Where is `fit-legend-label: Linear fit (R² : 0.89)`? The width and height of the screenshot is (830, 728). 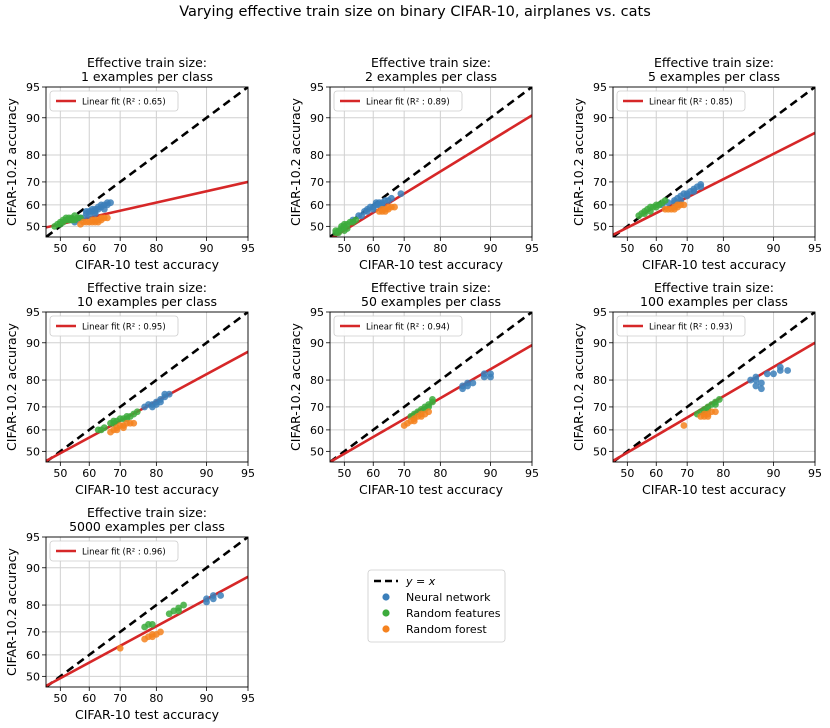 fit-legend-label: Linear fit (R² : 0.89) is located at coordinates (408, 103).